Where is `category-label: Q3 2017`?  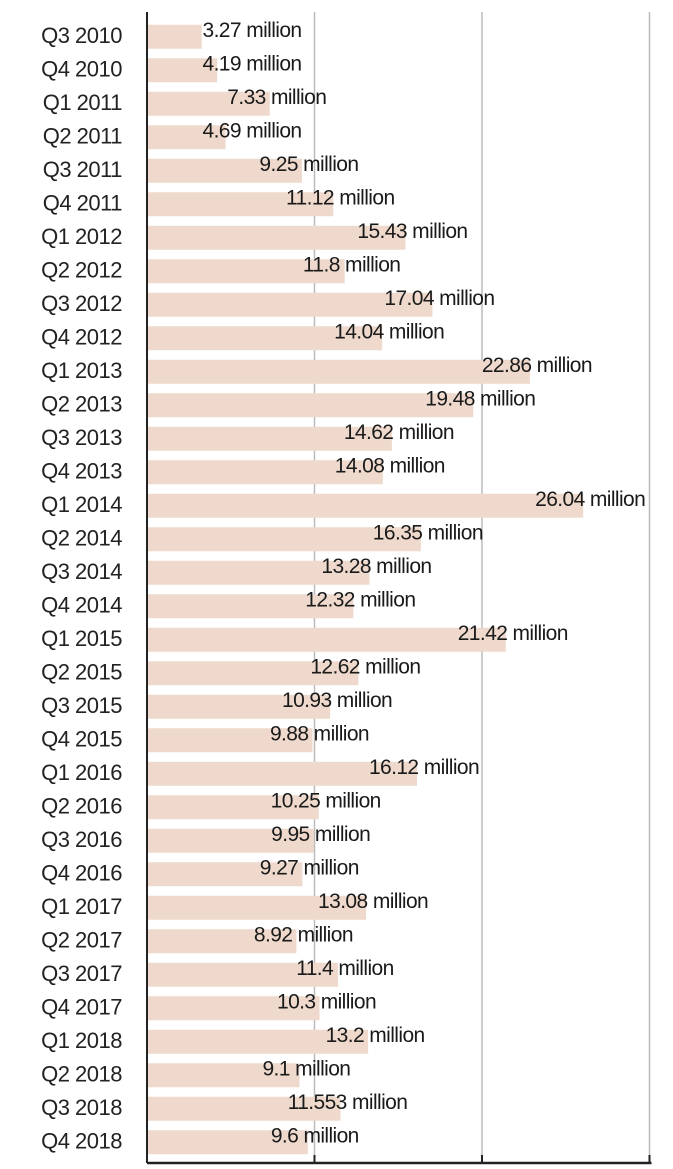
category-label: Q3 2017 is located at coordinates (81, 973).